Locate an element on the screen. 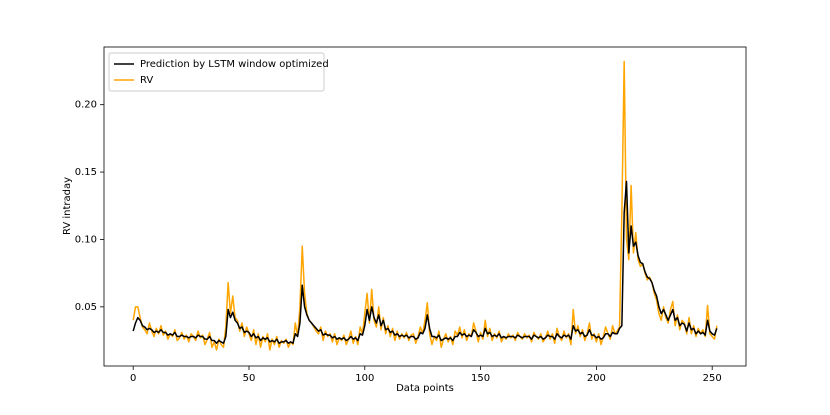 The width and height of the screenshot is (830, 415). x-tick-label: 150 is located at coordinates (480, 378).